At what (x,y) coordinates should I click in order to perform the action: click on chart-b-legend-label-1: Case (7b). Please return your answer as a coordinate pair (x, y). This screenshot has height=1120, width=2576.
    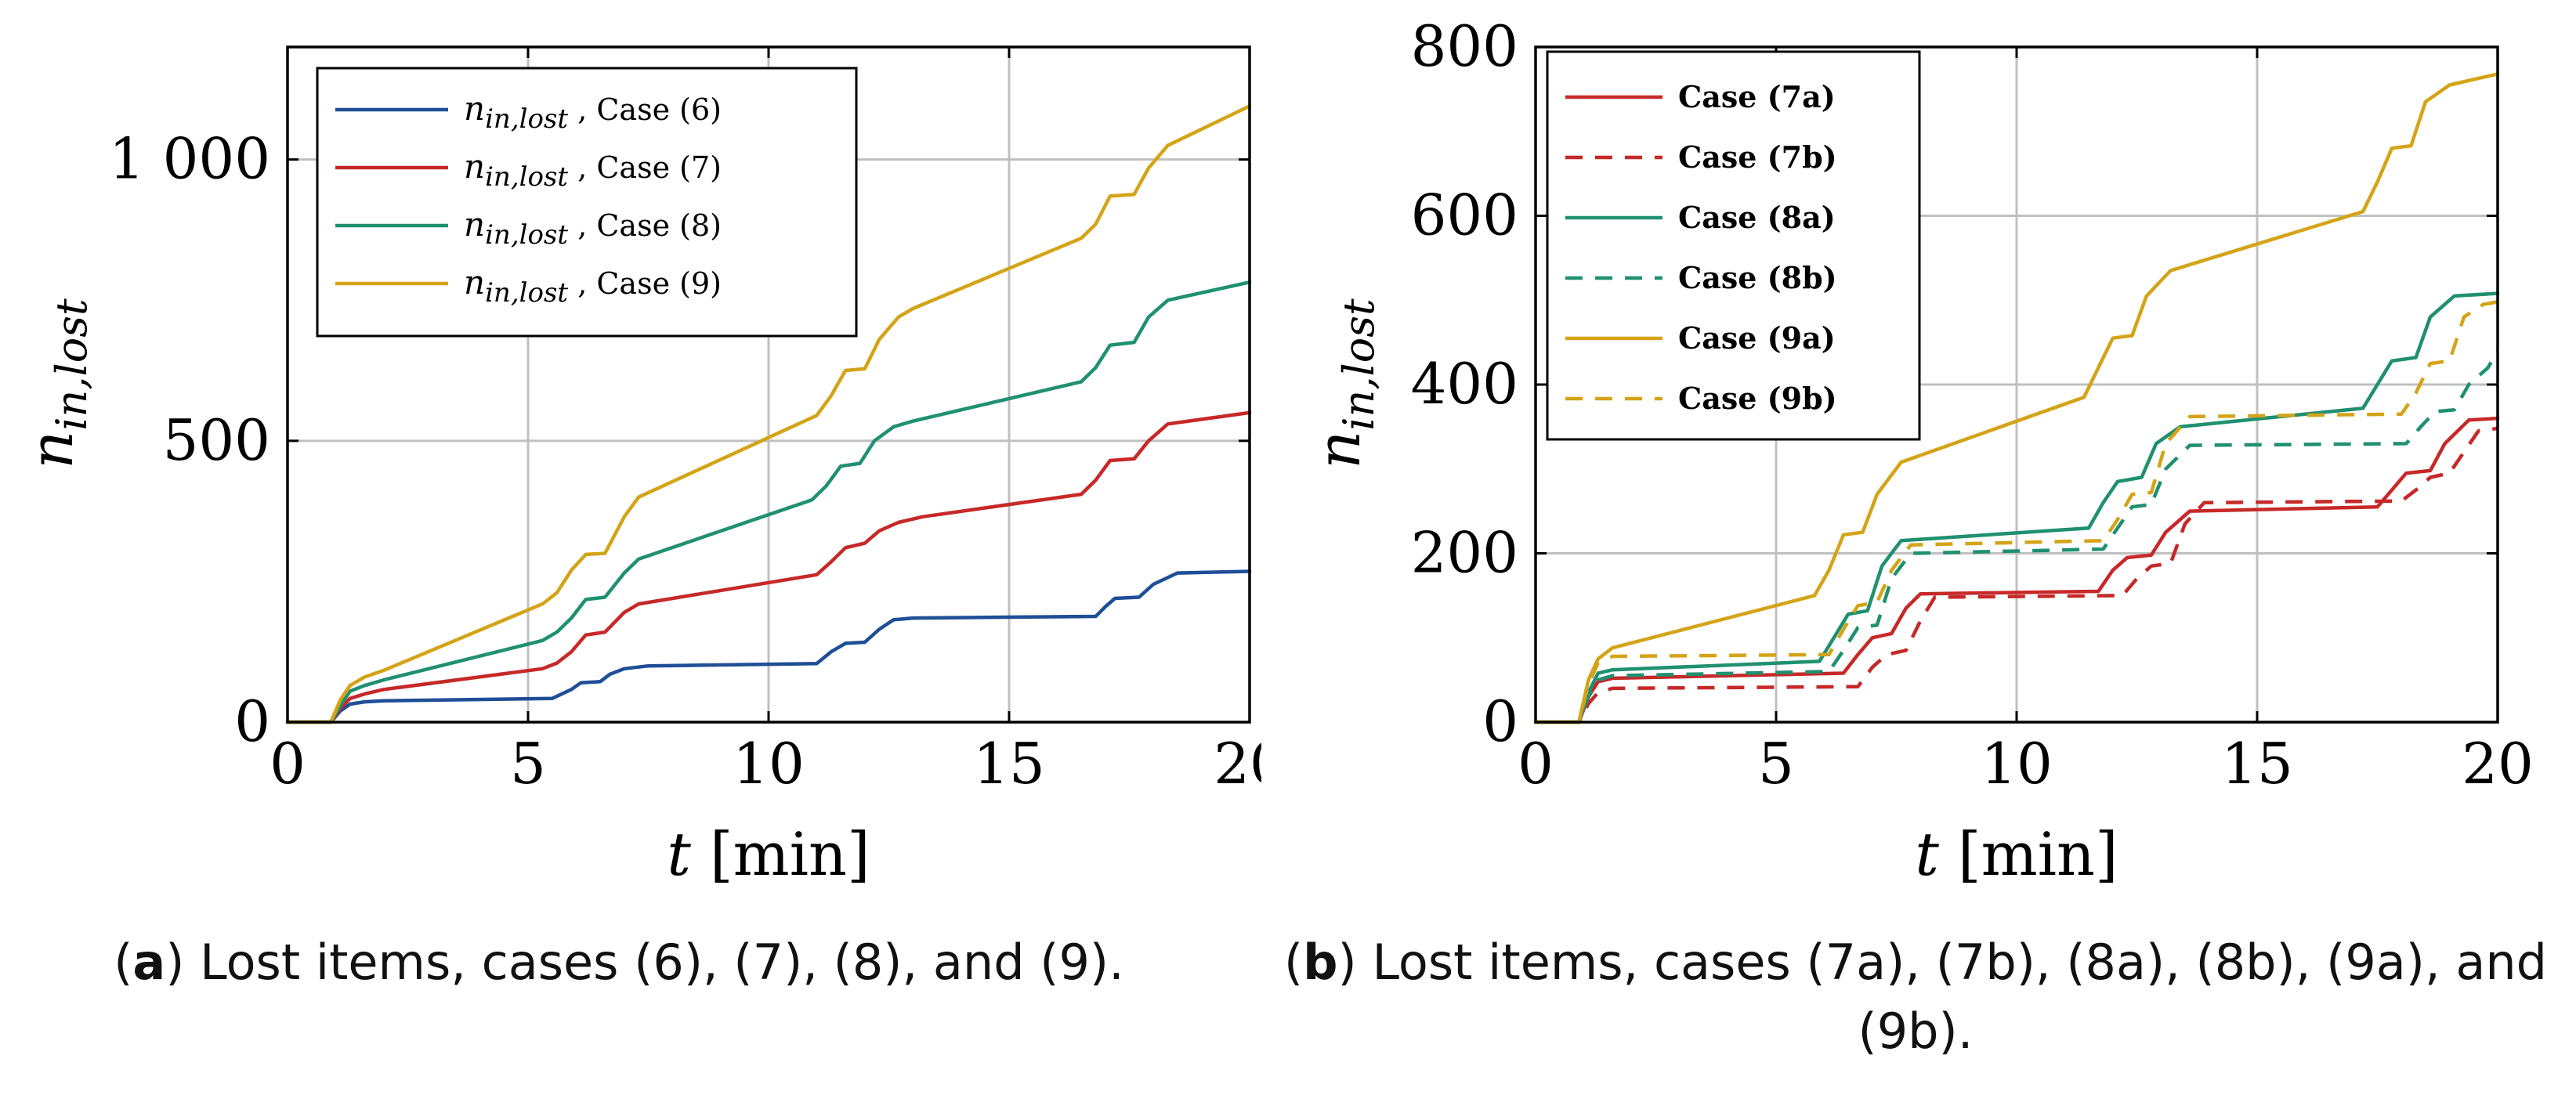
    Looking at the image, I should click on (1758, 157).